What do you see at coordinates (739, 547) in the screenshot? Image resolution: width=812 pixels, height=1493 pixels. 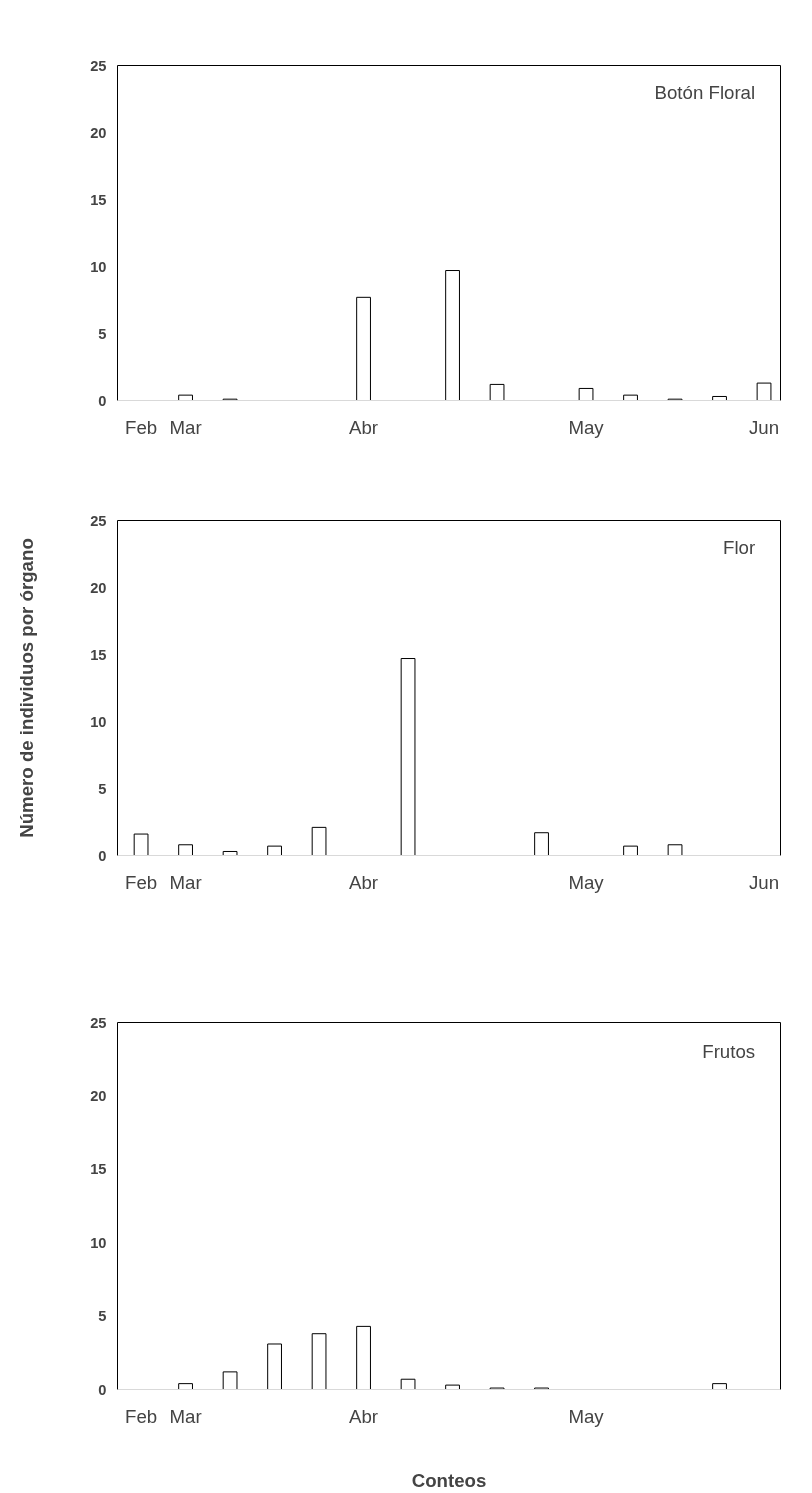 I see `text: Flor` at bounding box center [739, 547].